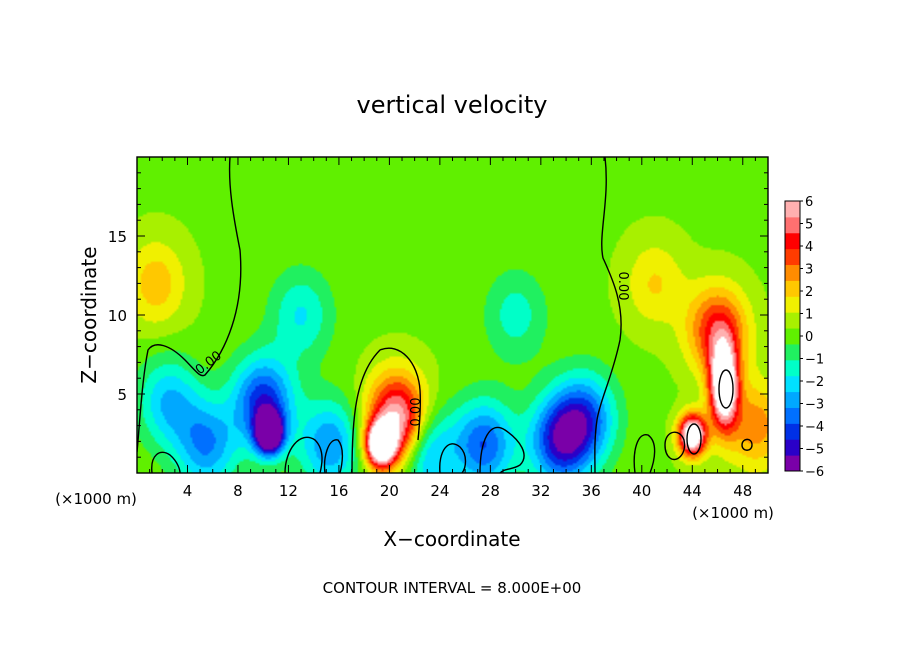 This screenshot has height=654, width=904. What do you see at coordinates (122, 395) in the screenshot?
I see `y-tick-label: 5` at bounding box center [122, 395].